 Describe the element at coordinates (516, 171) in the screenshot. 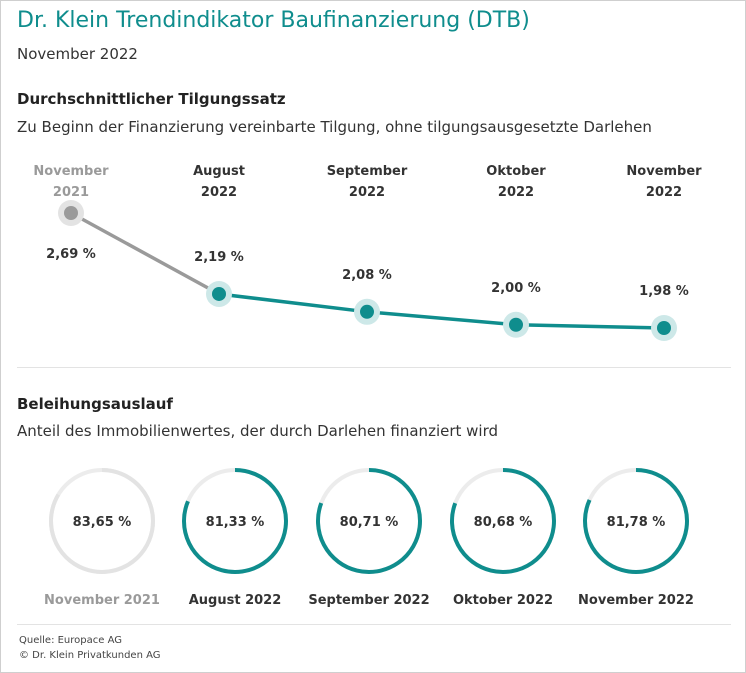

I see `x-tick-label: Oktober` at that location.